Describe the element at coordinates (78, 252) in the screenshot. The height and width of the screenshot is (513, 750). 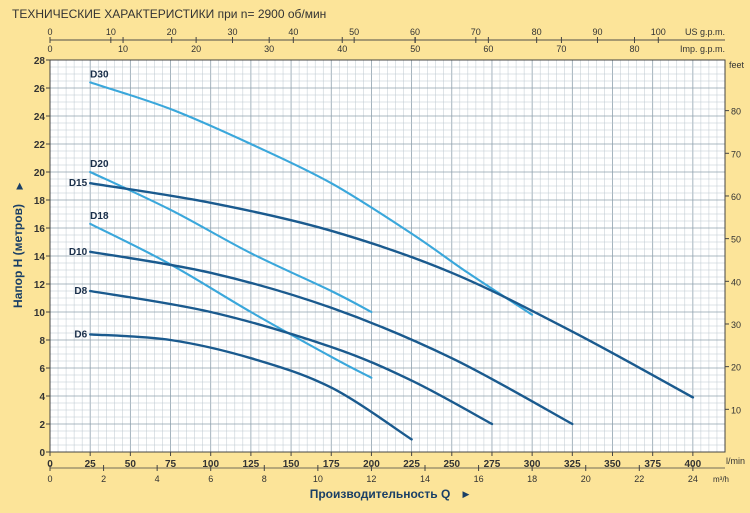
I see `series-d10-label: D10` at that location.